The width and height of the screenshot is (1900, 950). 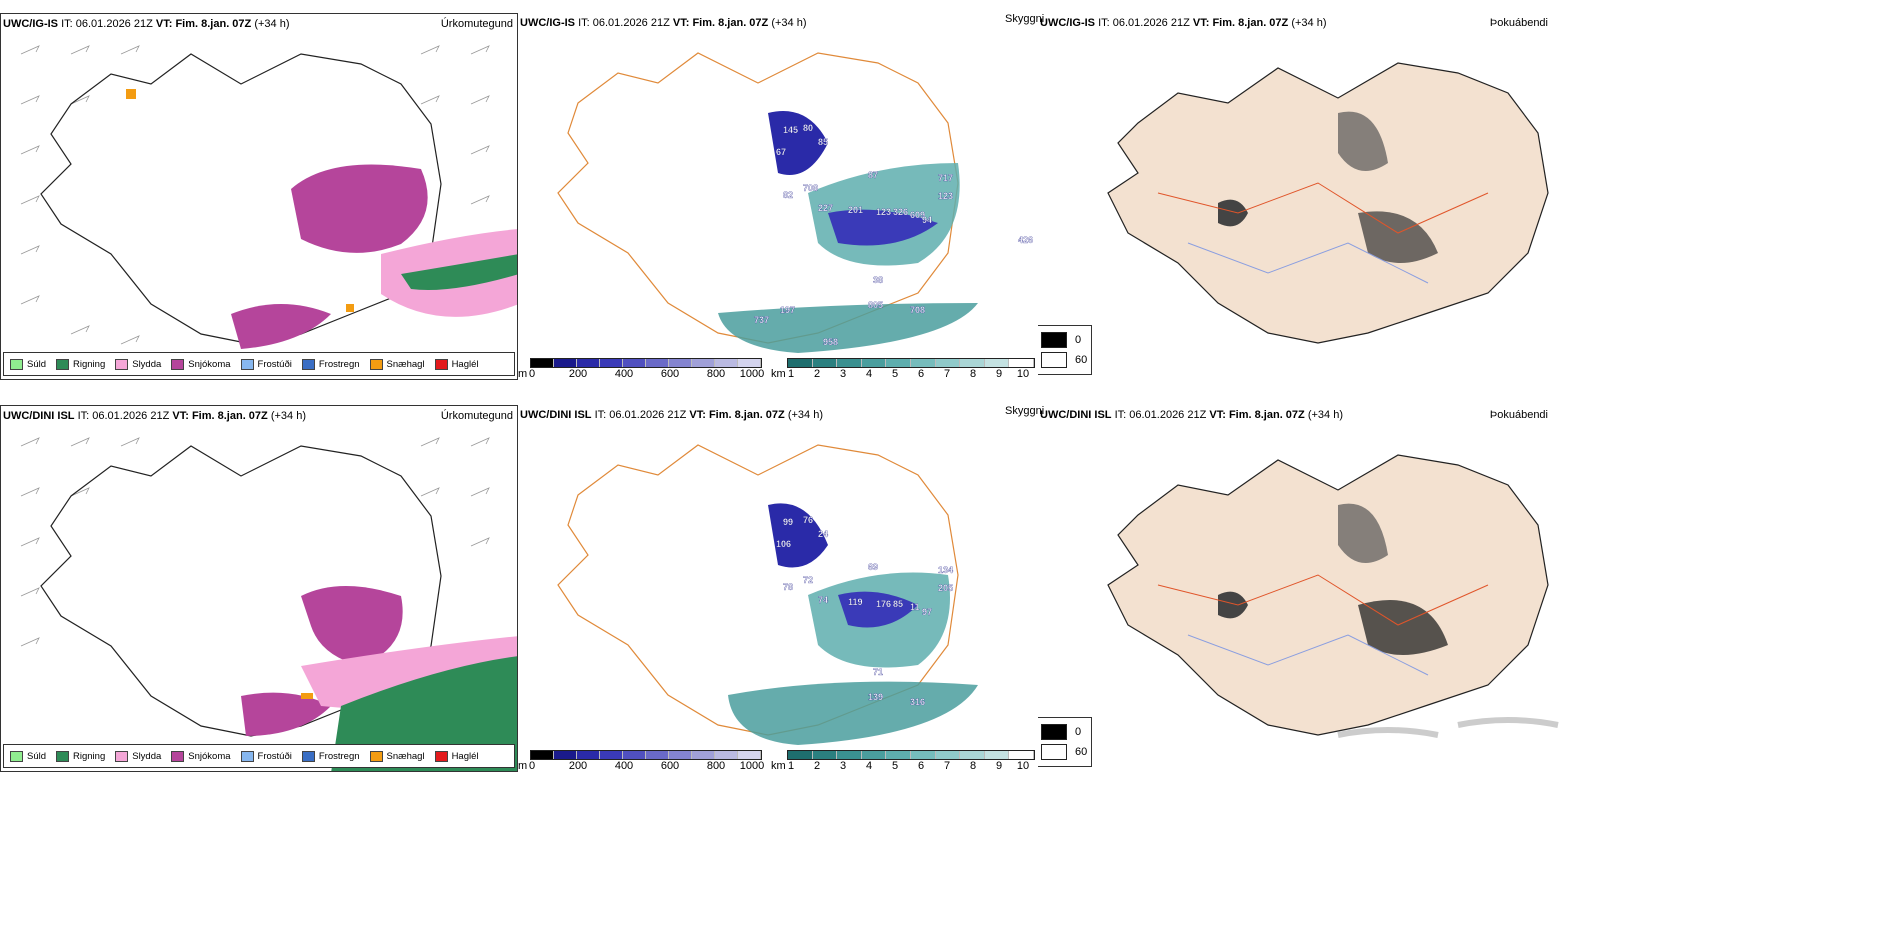 What do you see at coordinates (873, 175) in the screenshot?
I see `cloud-base-label: 87` at bounding box center [873, 175].